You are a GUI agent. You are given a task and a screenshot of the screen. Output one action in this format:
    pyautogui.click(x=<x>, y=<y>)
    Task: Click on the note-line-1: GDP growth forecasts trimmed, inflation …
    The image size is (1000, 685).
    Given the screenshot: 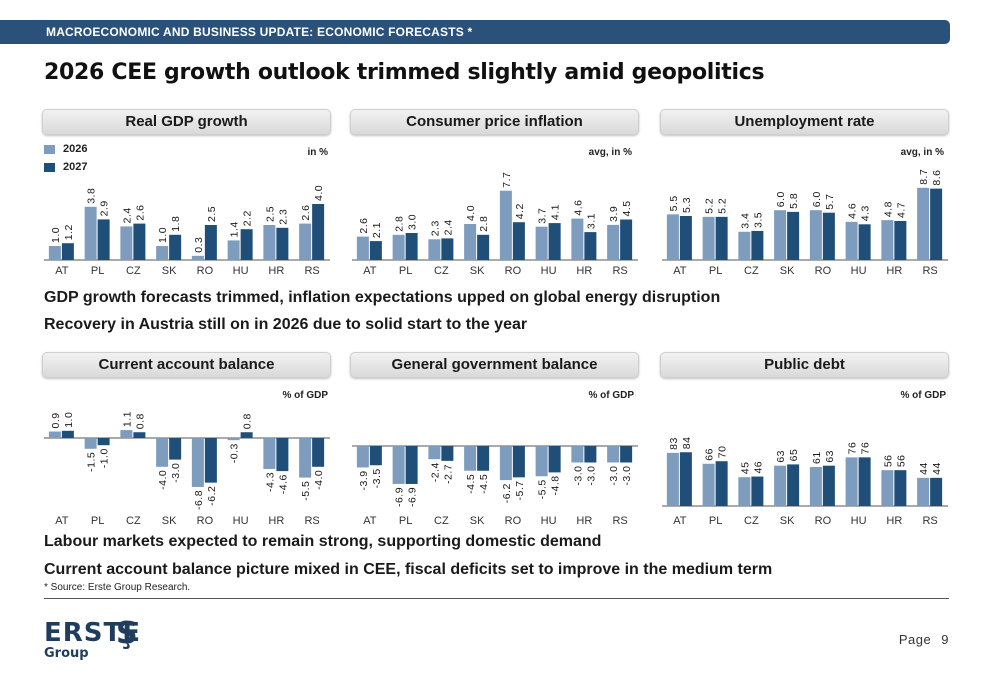 What is the action you would take?
    pyautogui.click(x=382, y=297)
    